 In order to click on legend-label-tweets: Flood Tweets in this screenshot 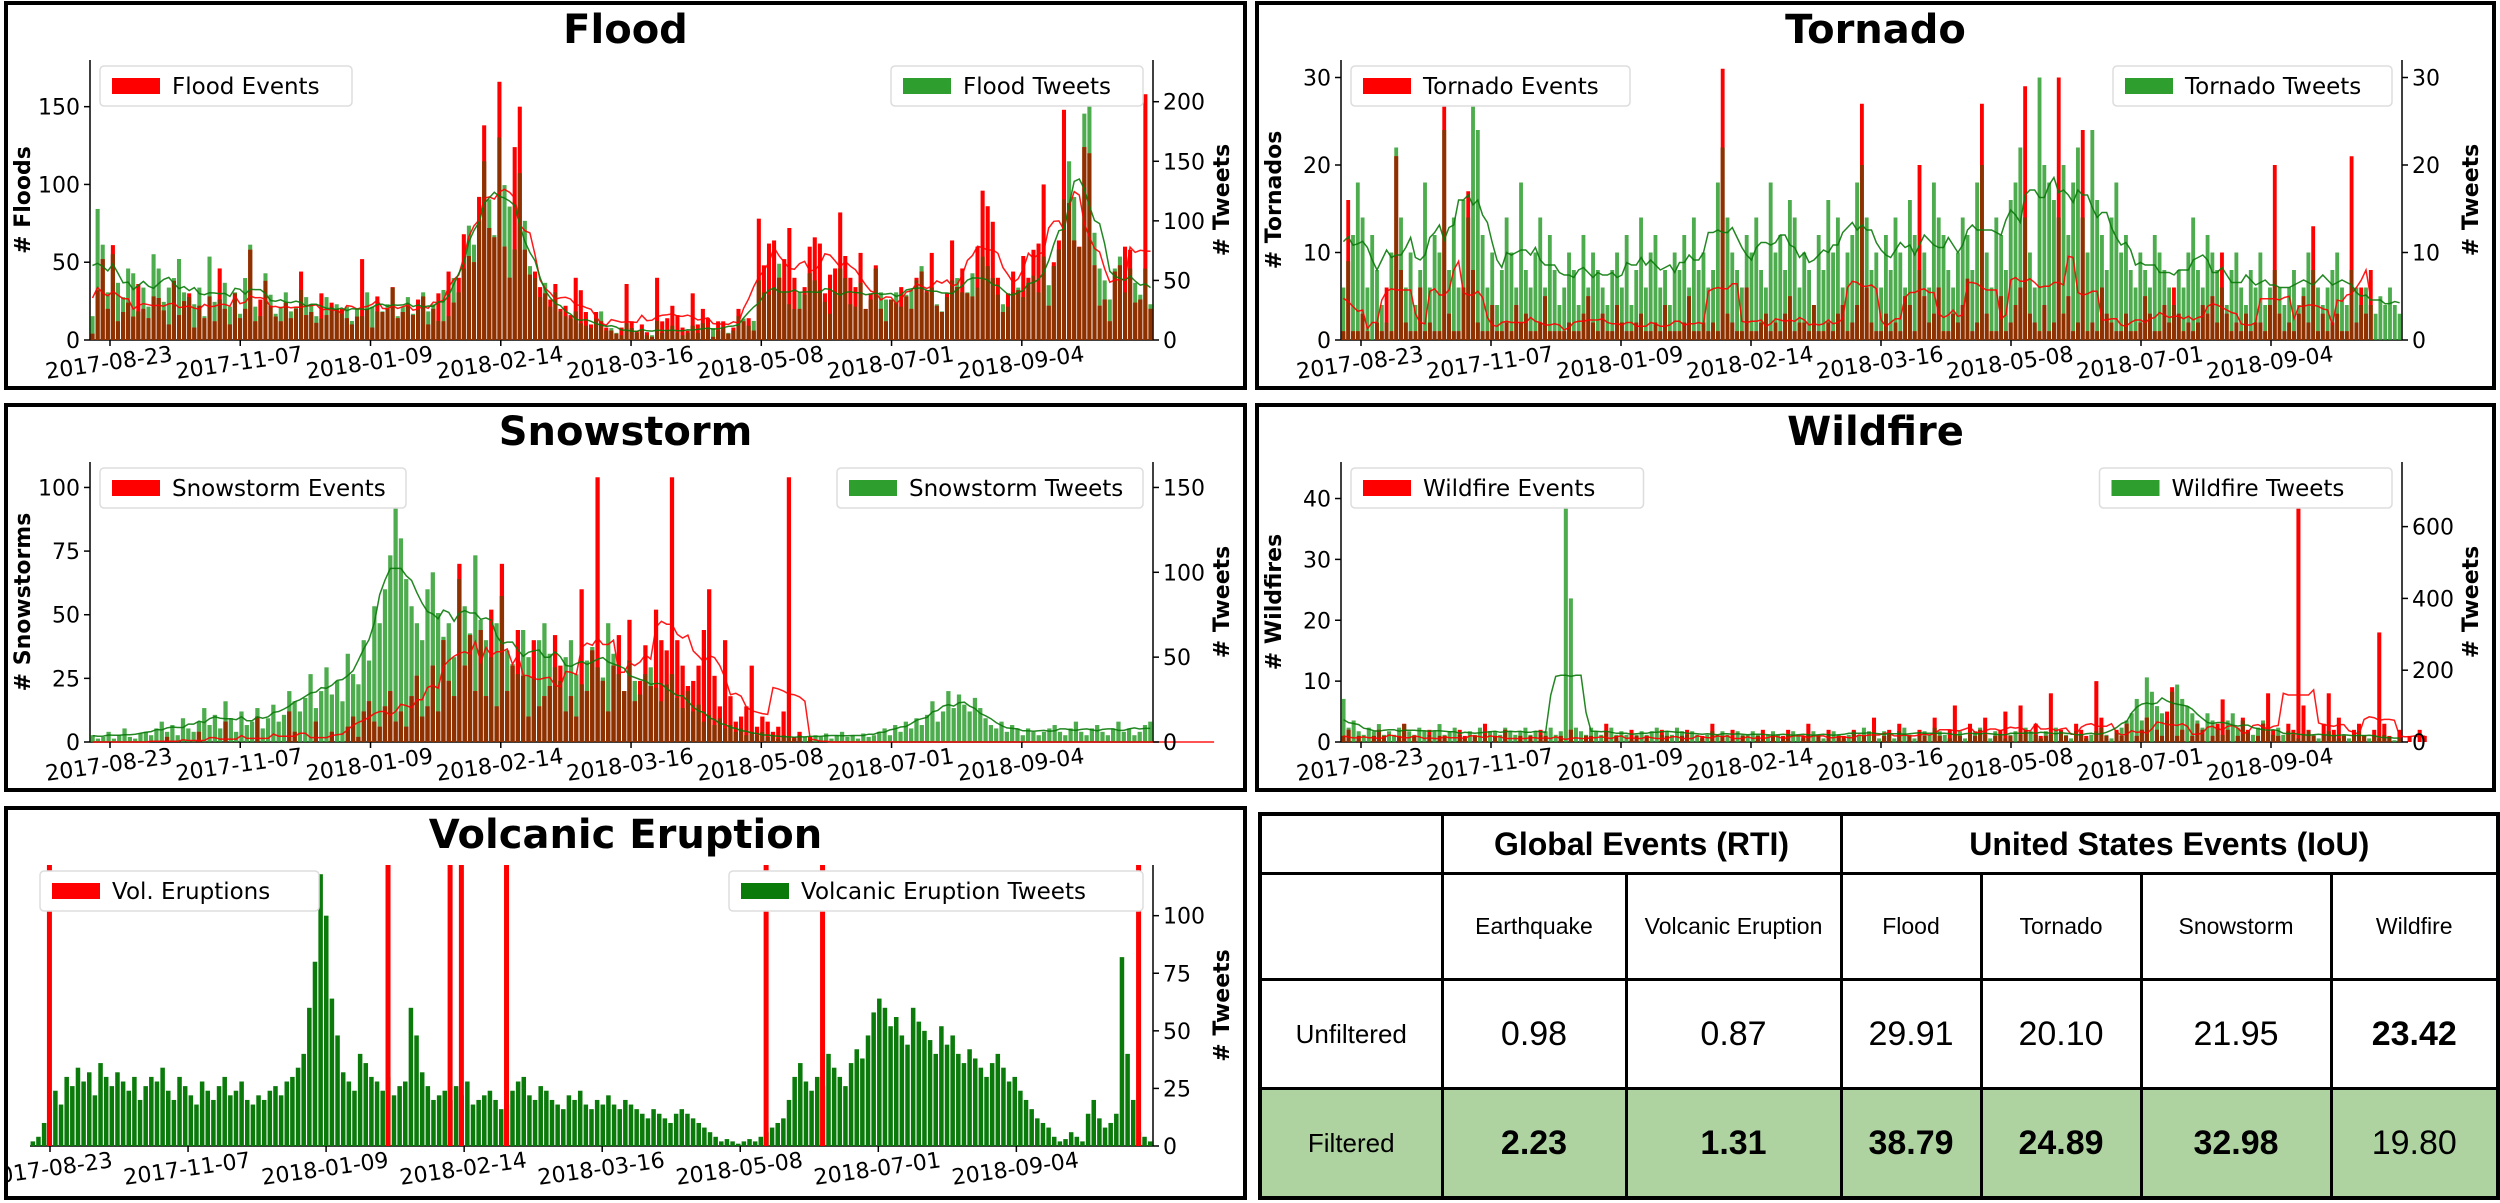, I will do `click(1037, 87)`.